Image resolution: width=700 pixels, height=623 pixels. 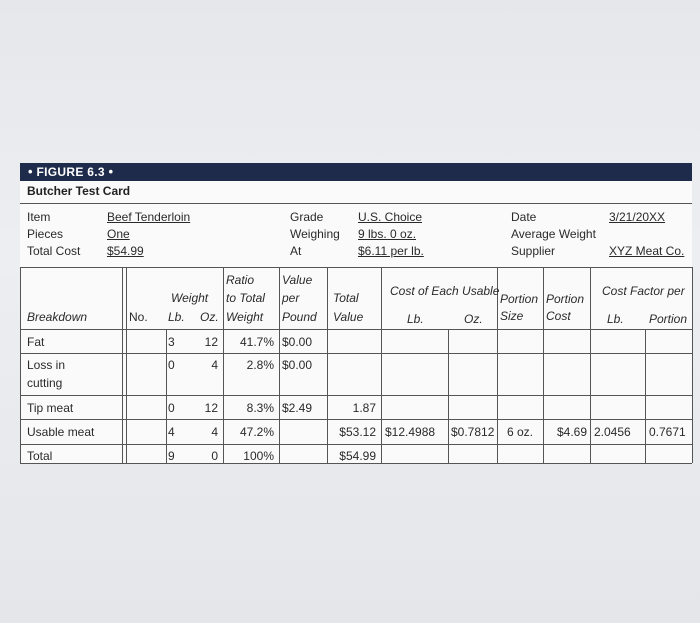 What do you see at coordinates (668, 319) in the screenshot?
I see `col-cf-portion: Portion` at bounding box center [668, 319].